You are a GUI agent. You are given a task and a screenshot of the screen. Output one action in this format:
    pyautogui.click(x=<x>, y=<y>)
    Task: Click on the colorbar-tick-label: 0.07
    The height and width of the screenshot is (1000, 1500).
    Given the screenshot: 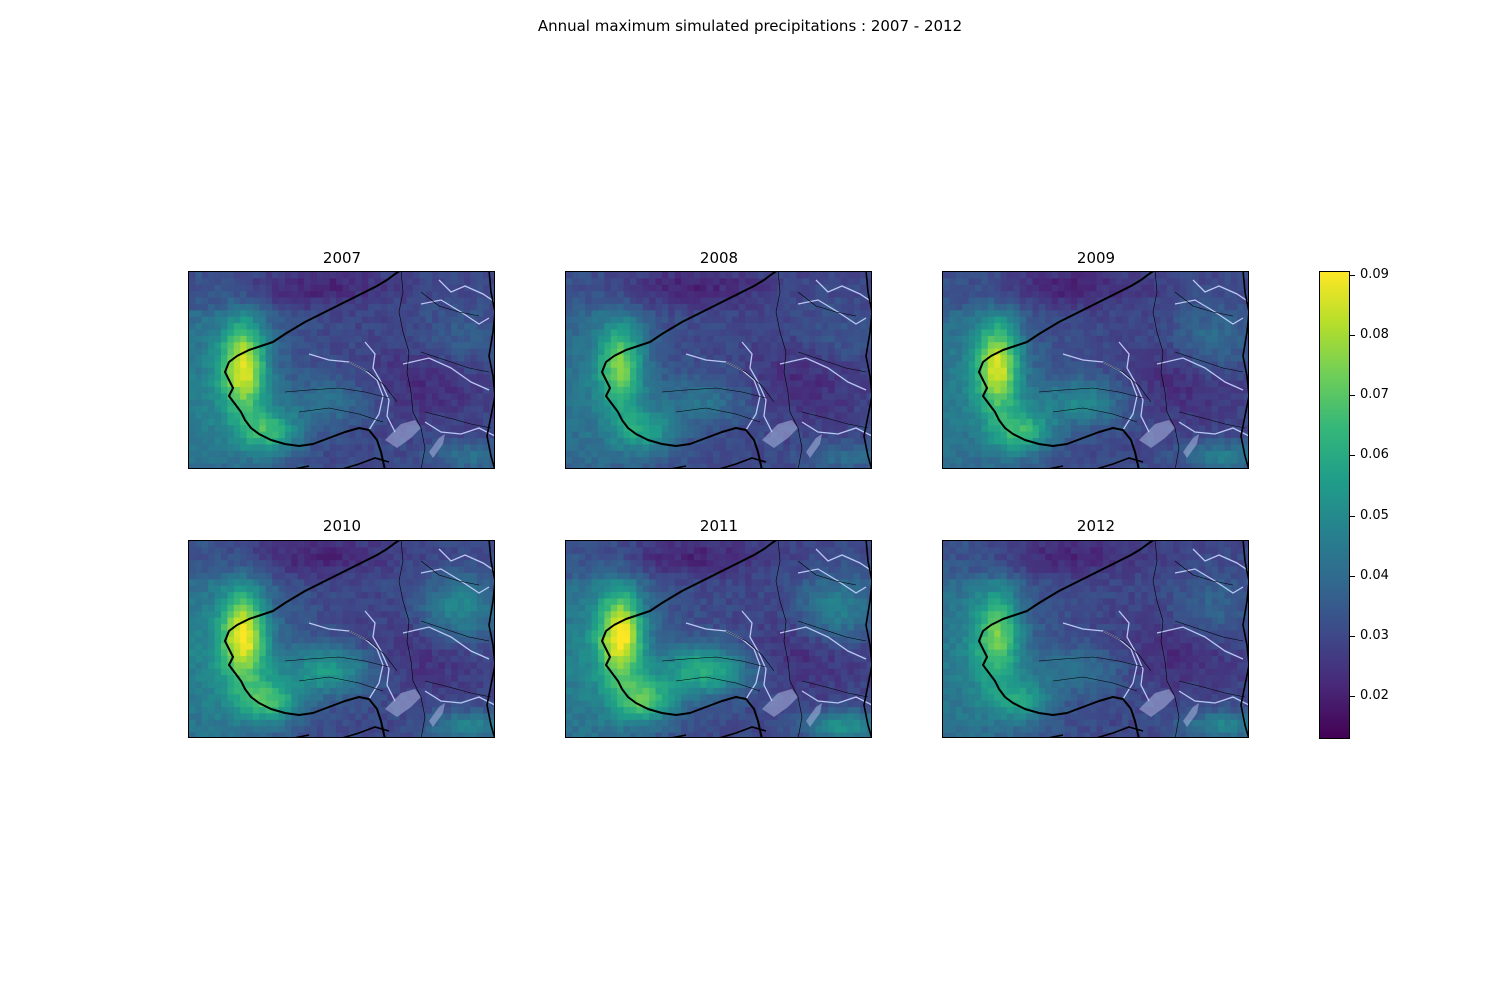 What is the action you would take?
    pyautogui.click(x=1374, y=394)
    